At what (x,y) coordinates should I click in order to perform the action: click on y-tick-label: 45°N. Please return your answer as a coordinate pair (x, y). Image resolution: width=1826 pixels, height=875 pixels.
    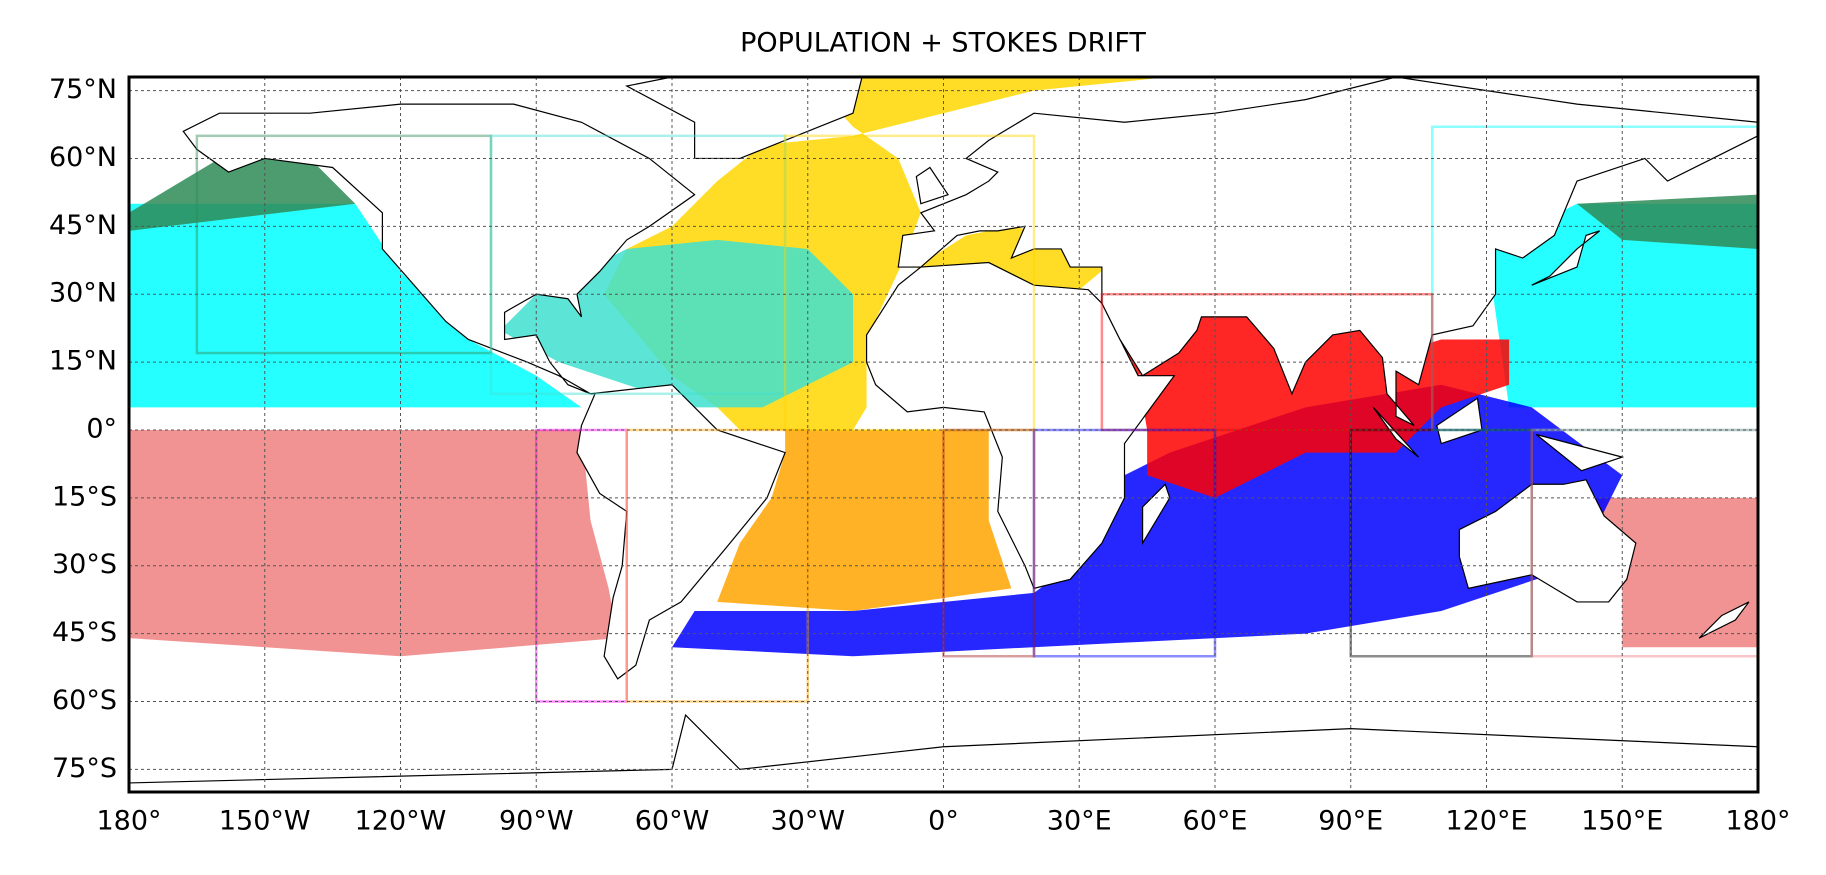
    Looking at the image, I should click on (83, 225).